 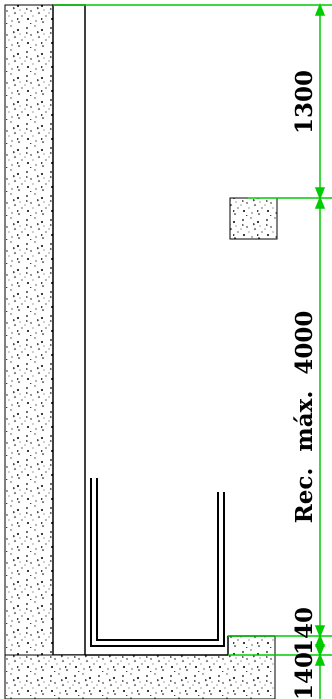 What do you see at coordinates (157, 562) in the screenshot?
I see `u-channel` at bounding box center [157, 562].